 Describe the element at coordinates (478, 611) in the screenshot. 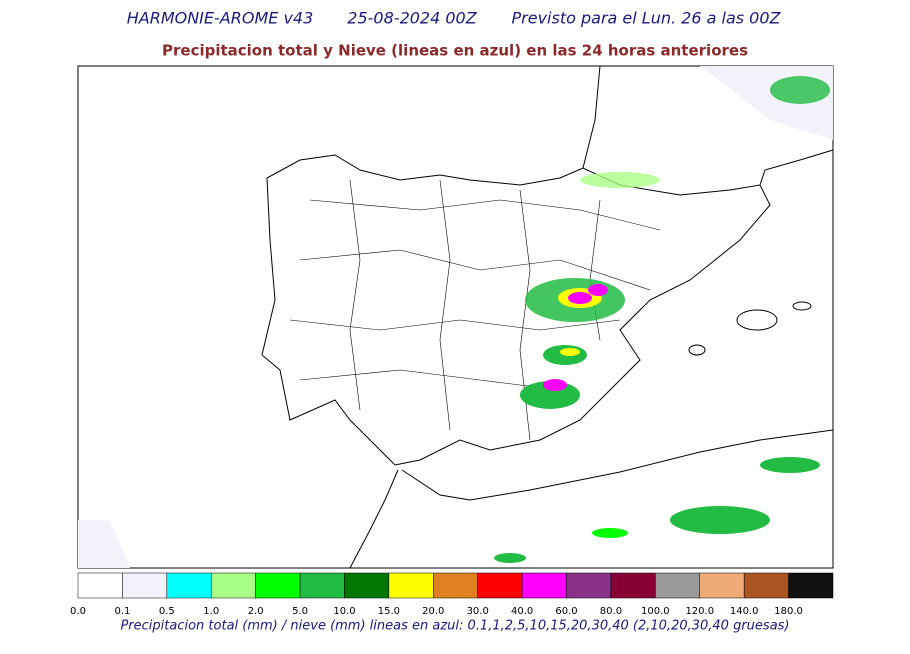

I see `colorbar-label: 30.0` at that location.